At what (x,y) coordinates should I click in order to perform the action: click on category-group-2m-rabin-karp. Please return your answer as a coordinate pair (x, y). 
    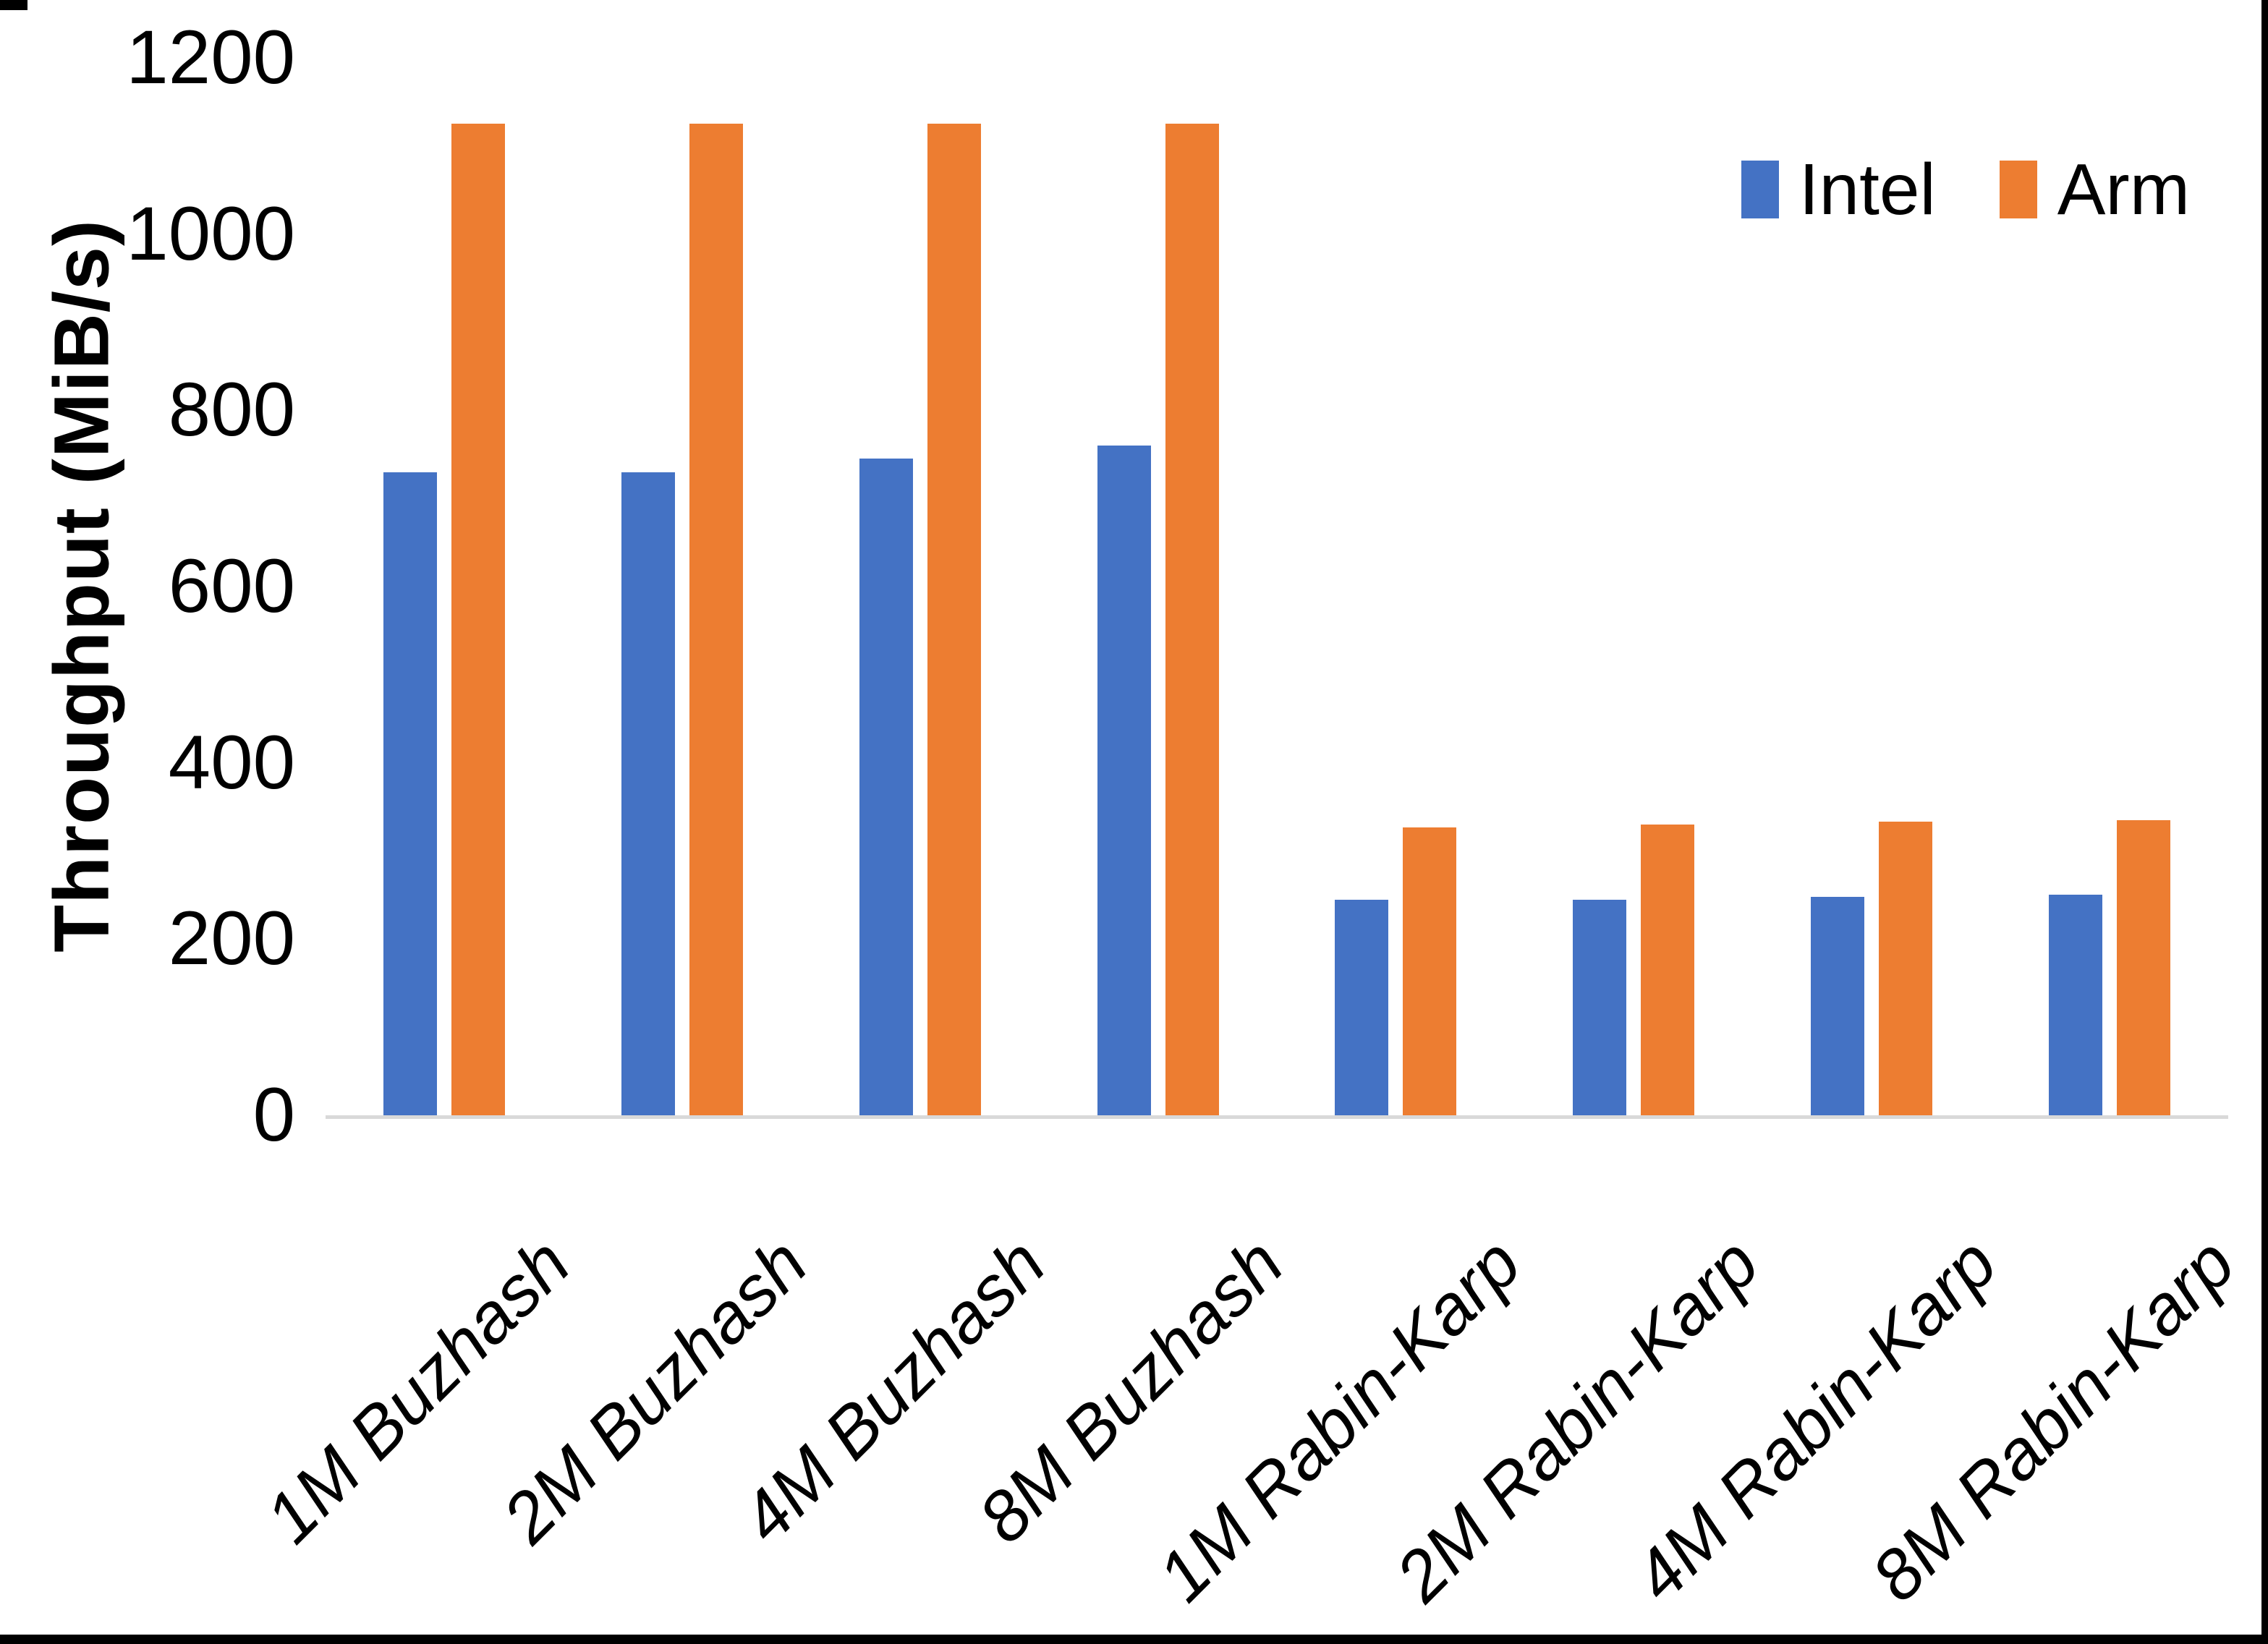
    Looking at the image, I should click on (1634, 586).